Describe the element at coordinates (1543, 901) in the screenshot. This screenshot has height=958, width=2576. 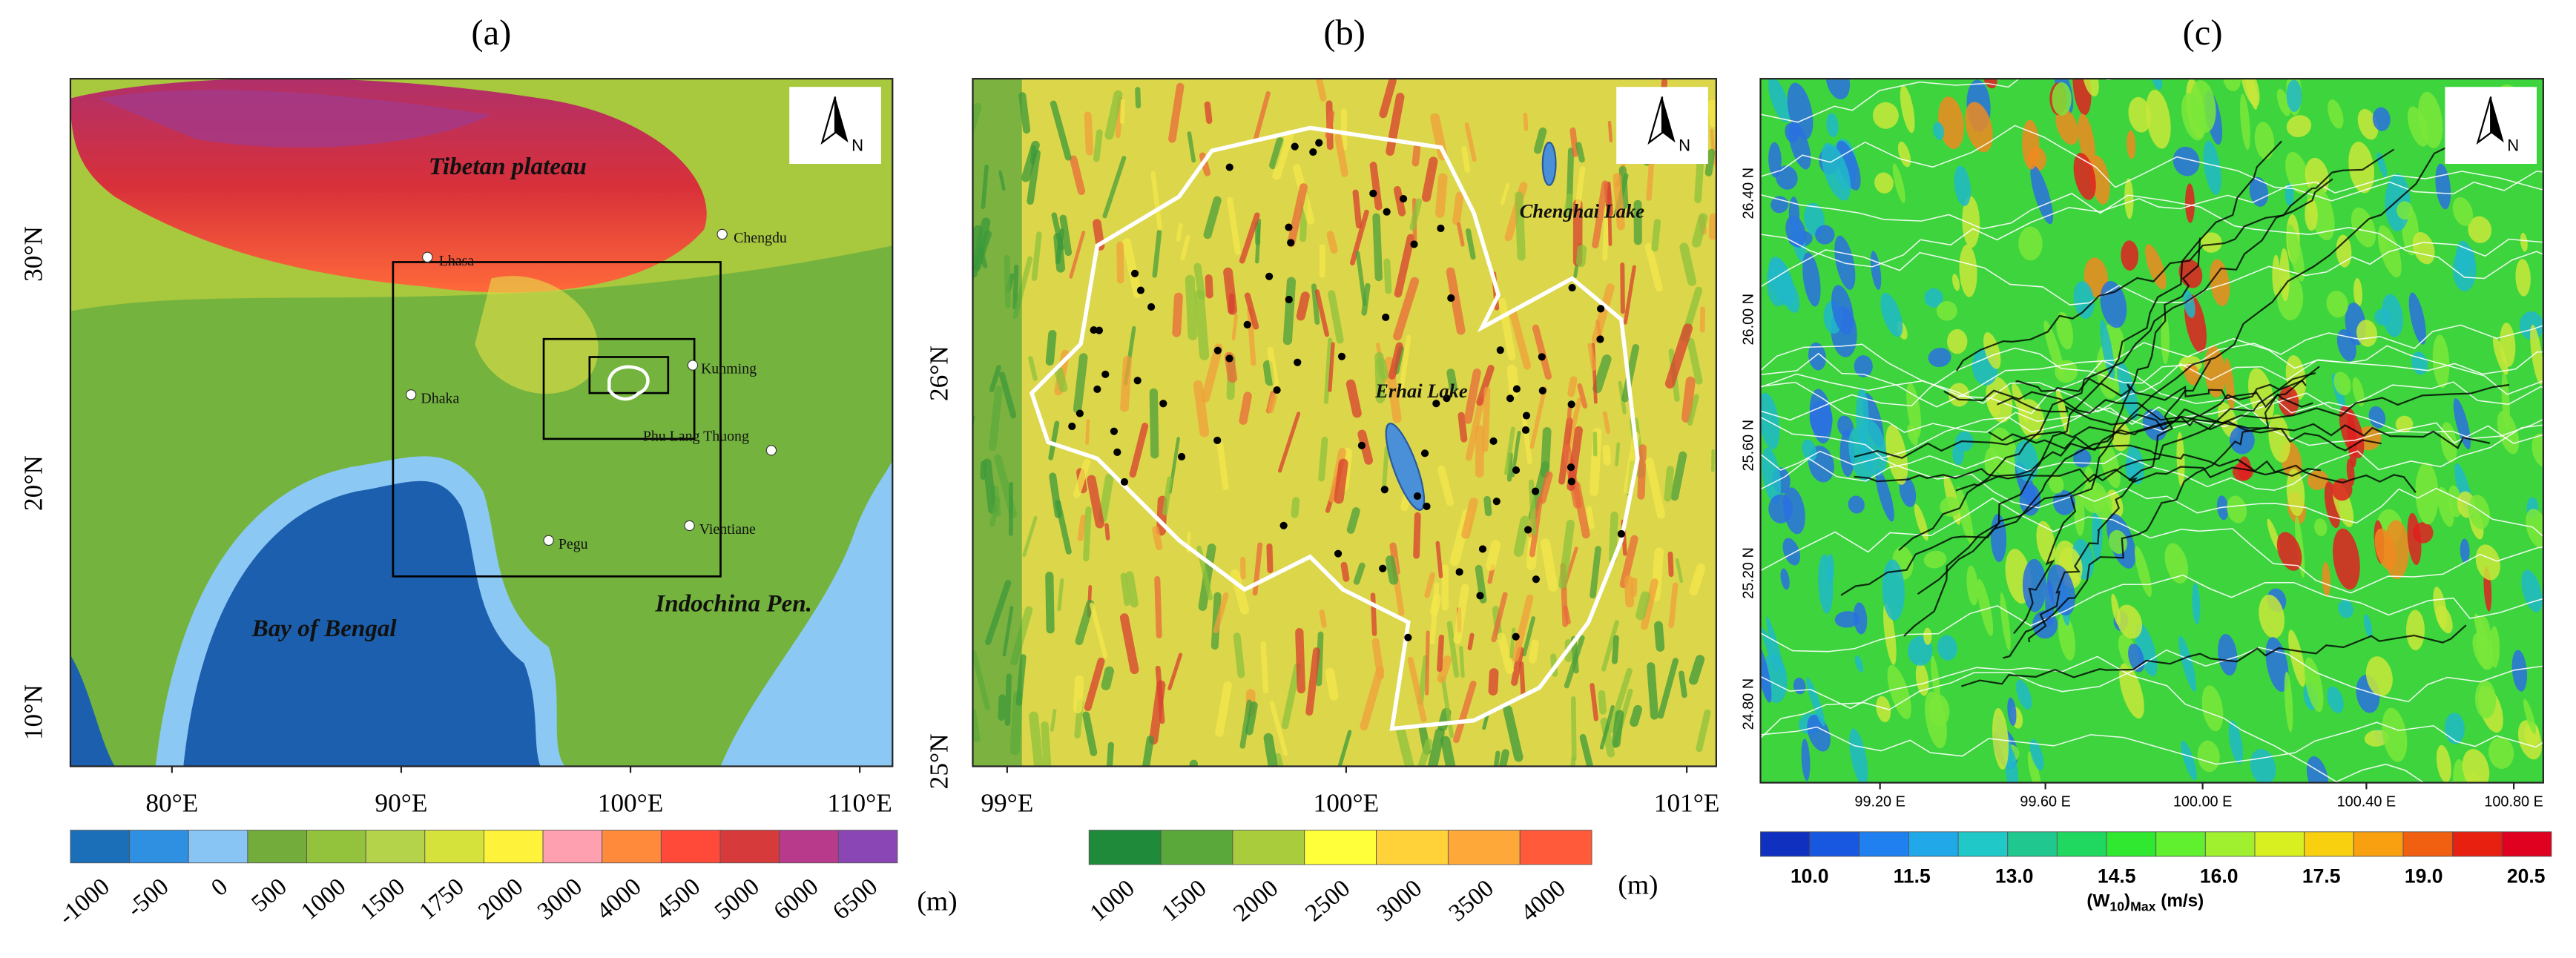
I see `colorbar-label: 4000` at that location.